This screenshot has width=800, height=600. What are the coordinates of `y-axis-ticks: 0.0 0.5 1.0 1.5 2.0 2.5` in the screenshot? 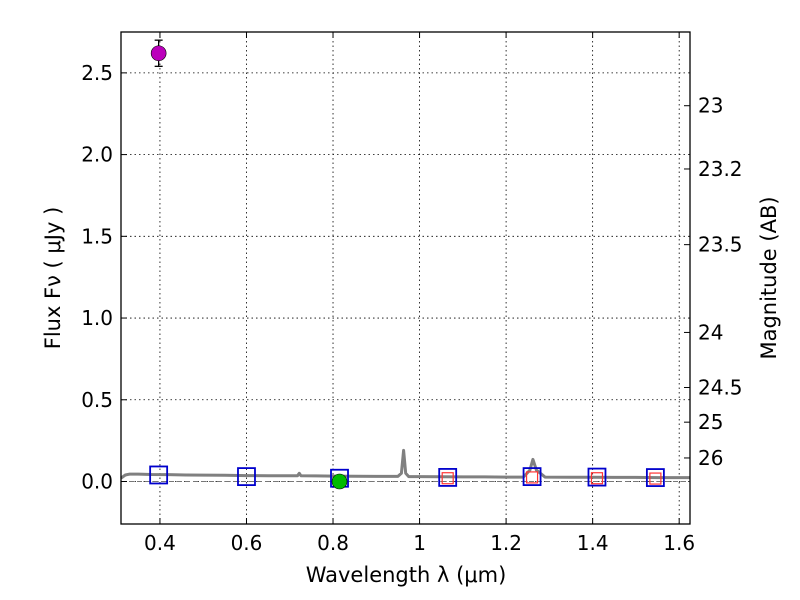 It's located at (104, 277).